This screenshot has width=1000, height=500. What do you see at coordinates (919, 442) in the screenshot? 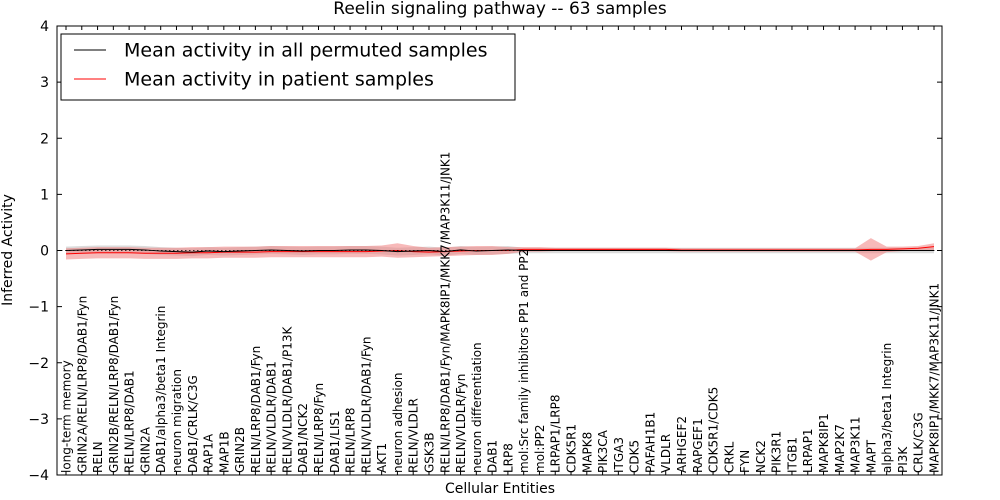
I see `x-tick-label: CRLK/C3G` at bounding box center [919, 442].